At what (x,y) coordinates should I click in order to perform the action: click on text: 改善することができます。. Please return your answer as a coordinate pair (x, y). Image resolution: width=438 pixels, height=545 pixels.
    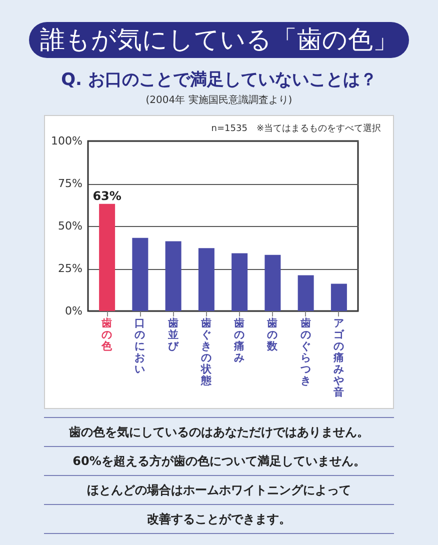
    Looking at the image, I should click on (219, 519).